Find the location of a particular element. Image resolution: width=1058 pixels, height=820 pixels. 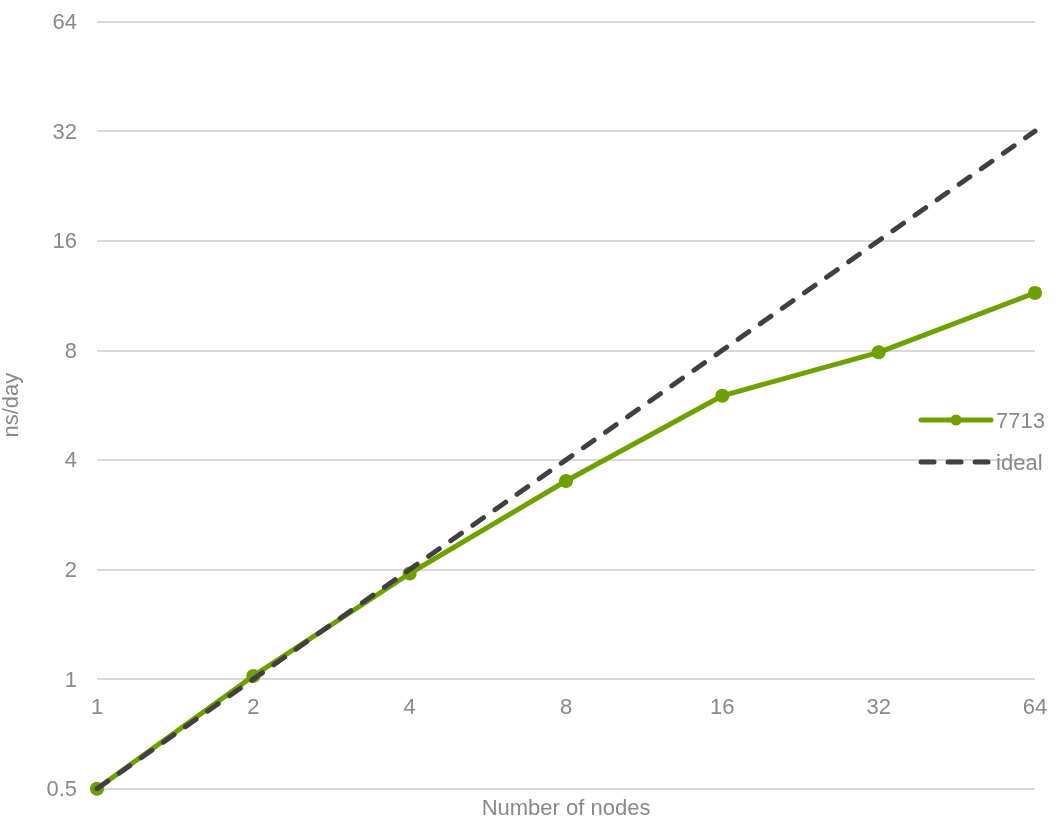

x-tick-label: 4 is located at coordinates (409, 706).